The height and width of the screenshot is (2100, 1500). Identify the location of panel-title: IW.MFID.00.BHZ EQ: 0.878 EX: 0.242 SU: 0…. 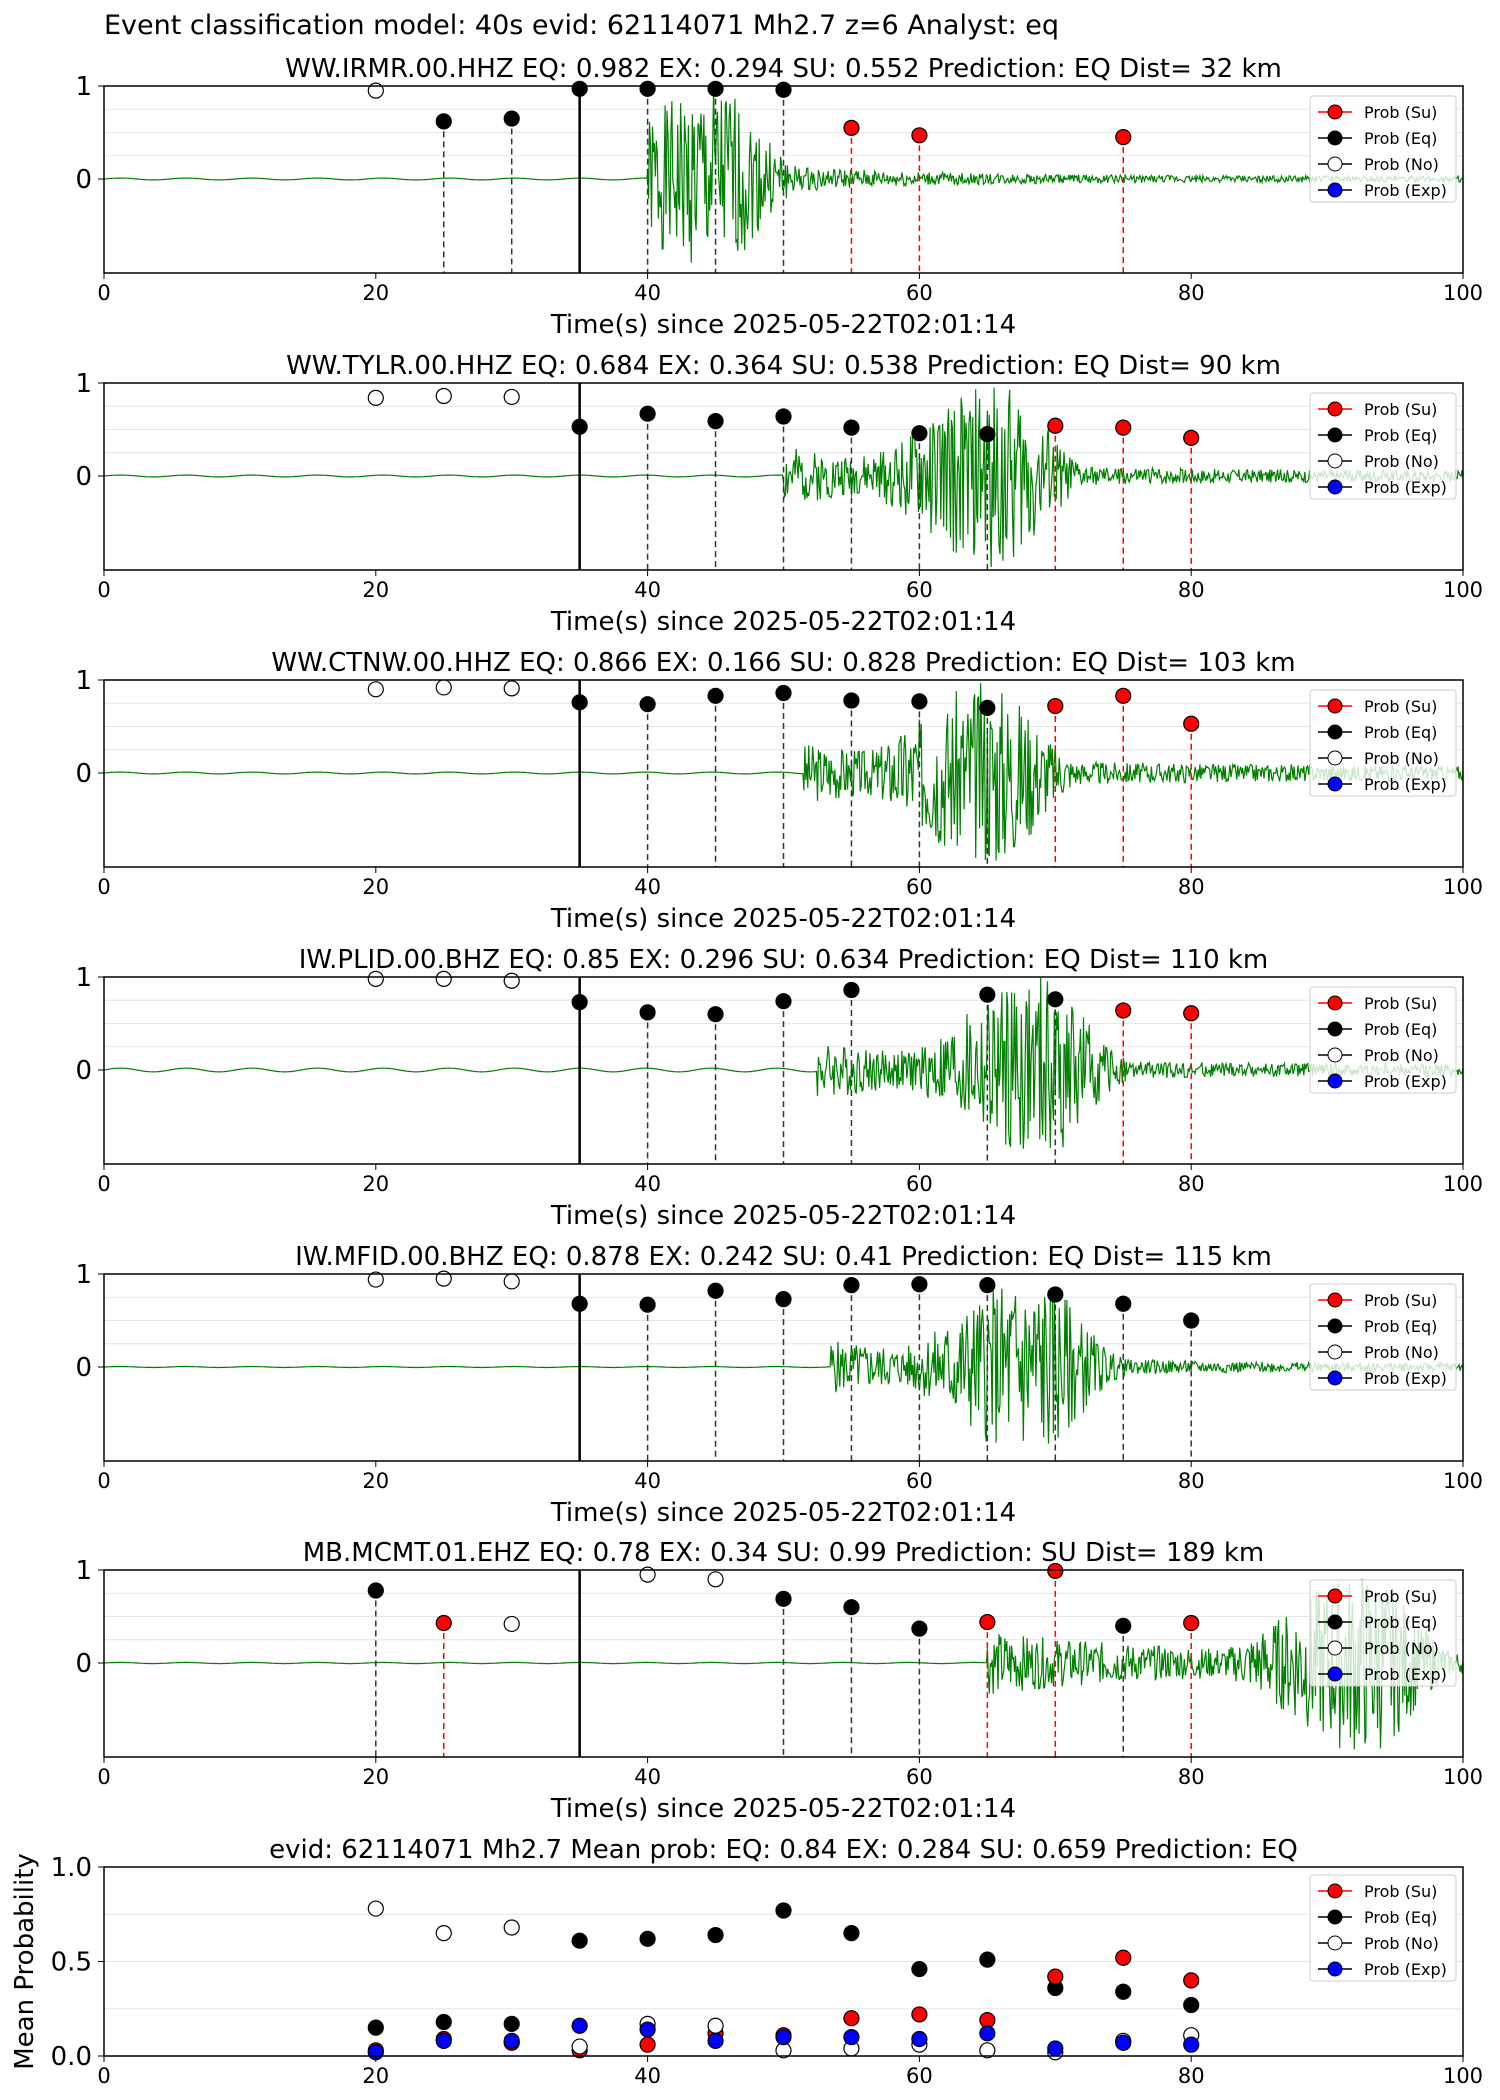
(783, 1257).